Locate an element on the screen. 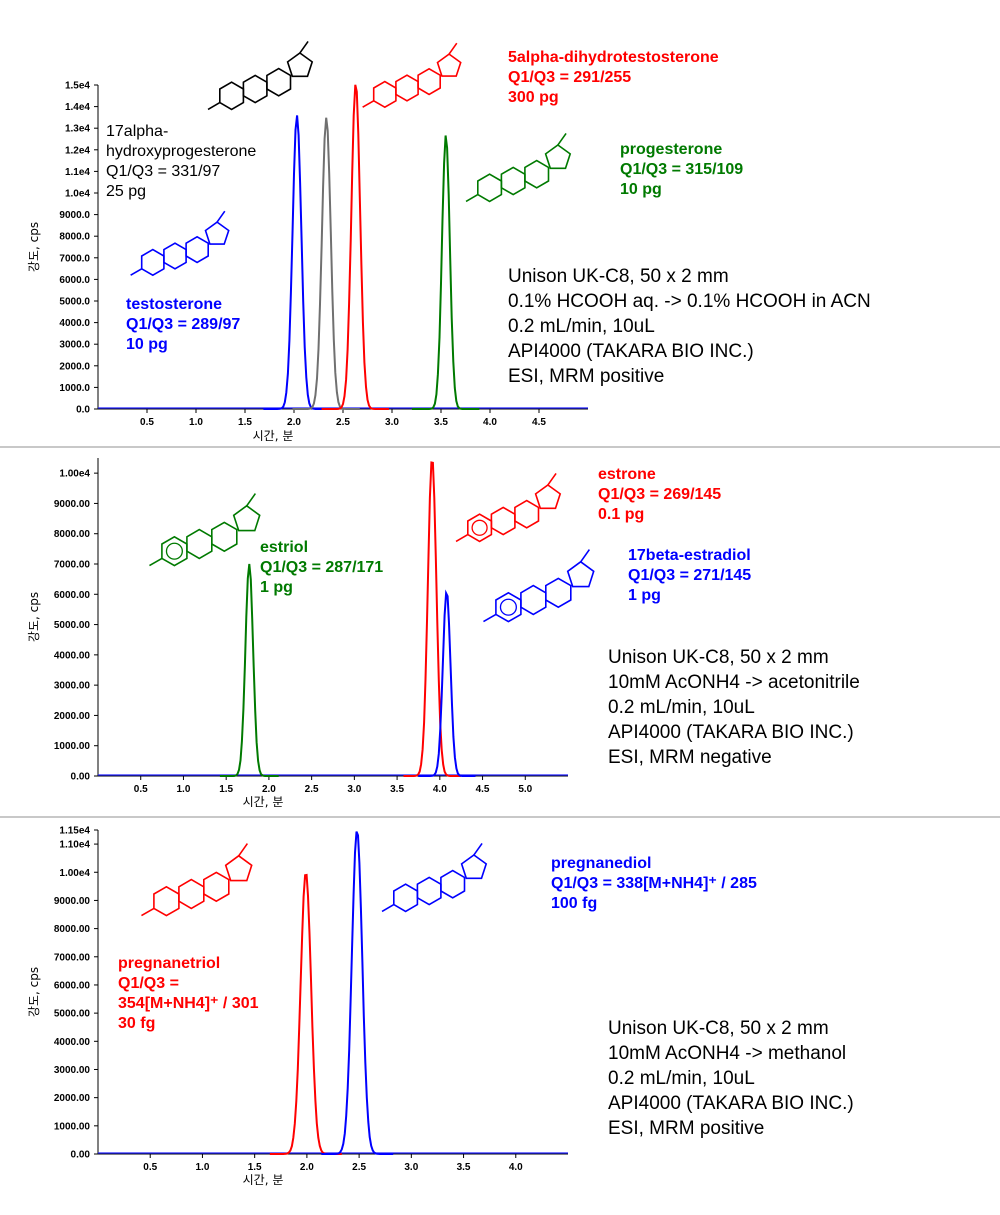 The image size is (1000, 1215). compound-label-line: 354[M+NH4]⁺ / 301 is located at coordinates (188, 1003).